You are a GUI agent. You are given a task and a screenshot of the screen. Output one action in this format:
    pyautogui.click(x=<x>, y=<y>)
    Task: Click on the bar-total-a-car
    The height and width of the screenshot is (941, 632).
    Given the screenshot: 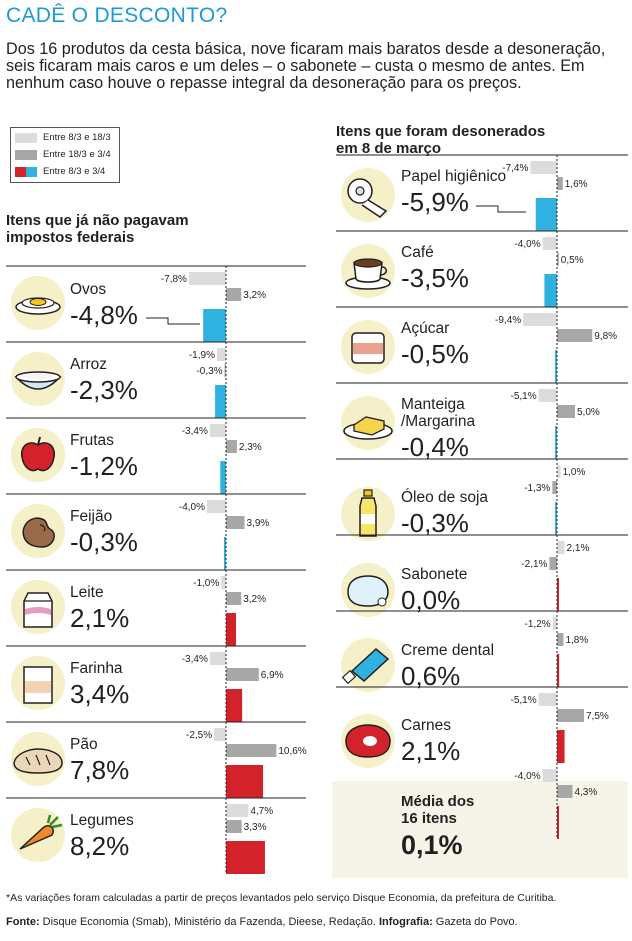 What is the action you would take?
    pyautogui.click(x=556, y=366)
    